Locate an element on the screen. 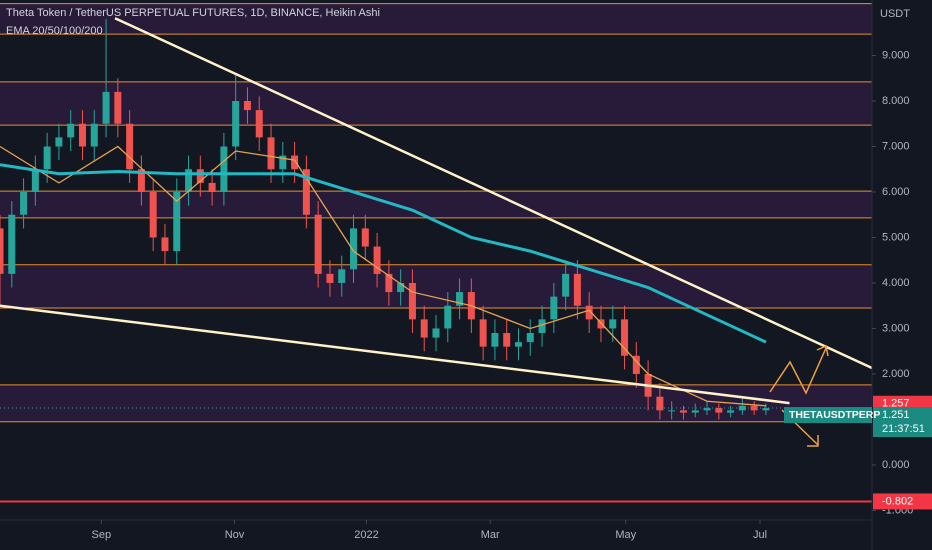 The image size is (932, 550). countdown-label: 21:37:51 is located at coordinates (903, 429).